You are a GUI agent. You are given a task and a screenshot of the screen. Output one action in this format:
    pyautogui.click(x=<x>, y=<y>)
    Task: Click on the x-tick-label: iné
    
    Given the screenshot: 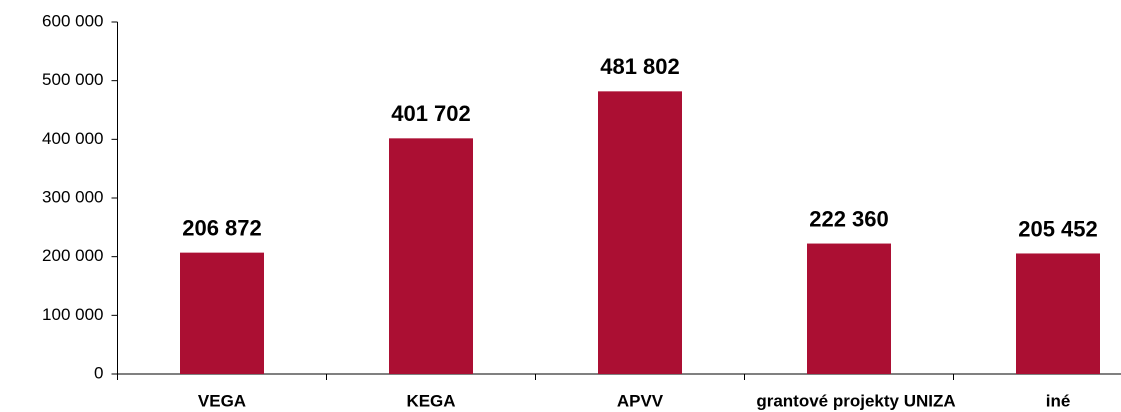 What is the action you would take?
    pyautogui.click(x=1058, y=400)
    